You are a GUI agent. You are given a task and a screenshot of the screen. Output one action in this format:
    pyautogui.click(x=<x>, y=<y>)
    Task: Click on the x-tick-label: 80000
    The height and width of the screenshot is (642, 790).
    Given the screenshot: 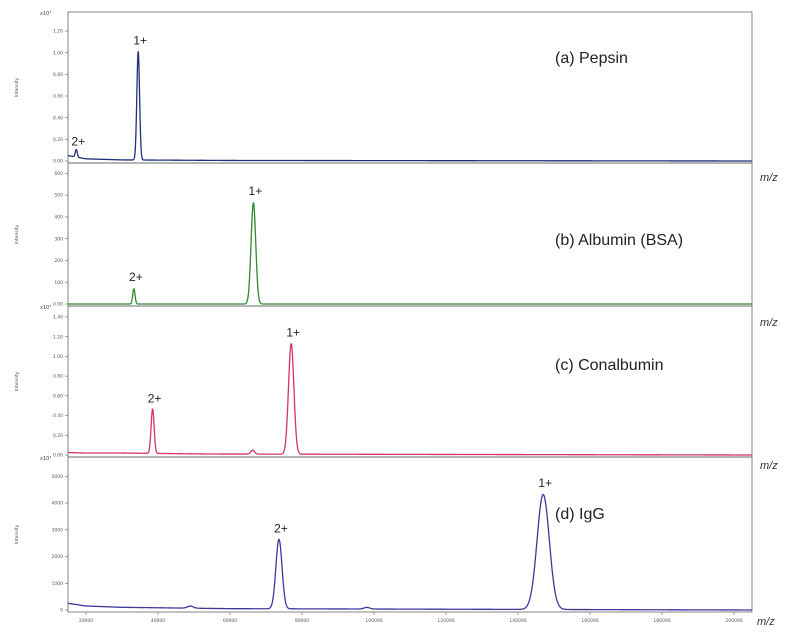 What is the action you would take?
    pyautogui.click(x=302, y=621)
    